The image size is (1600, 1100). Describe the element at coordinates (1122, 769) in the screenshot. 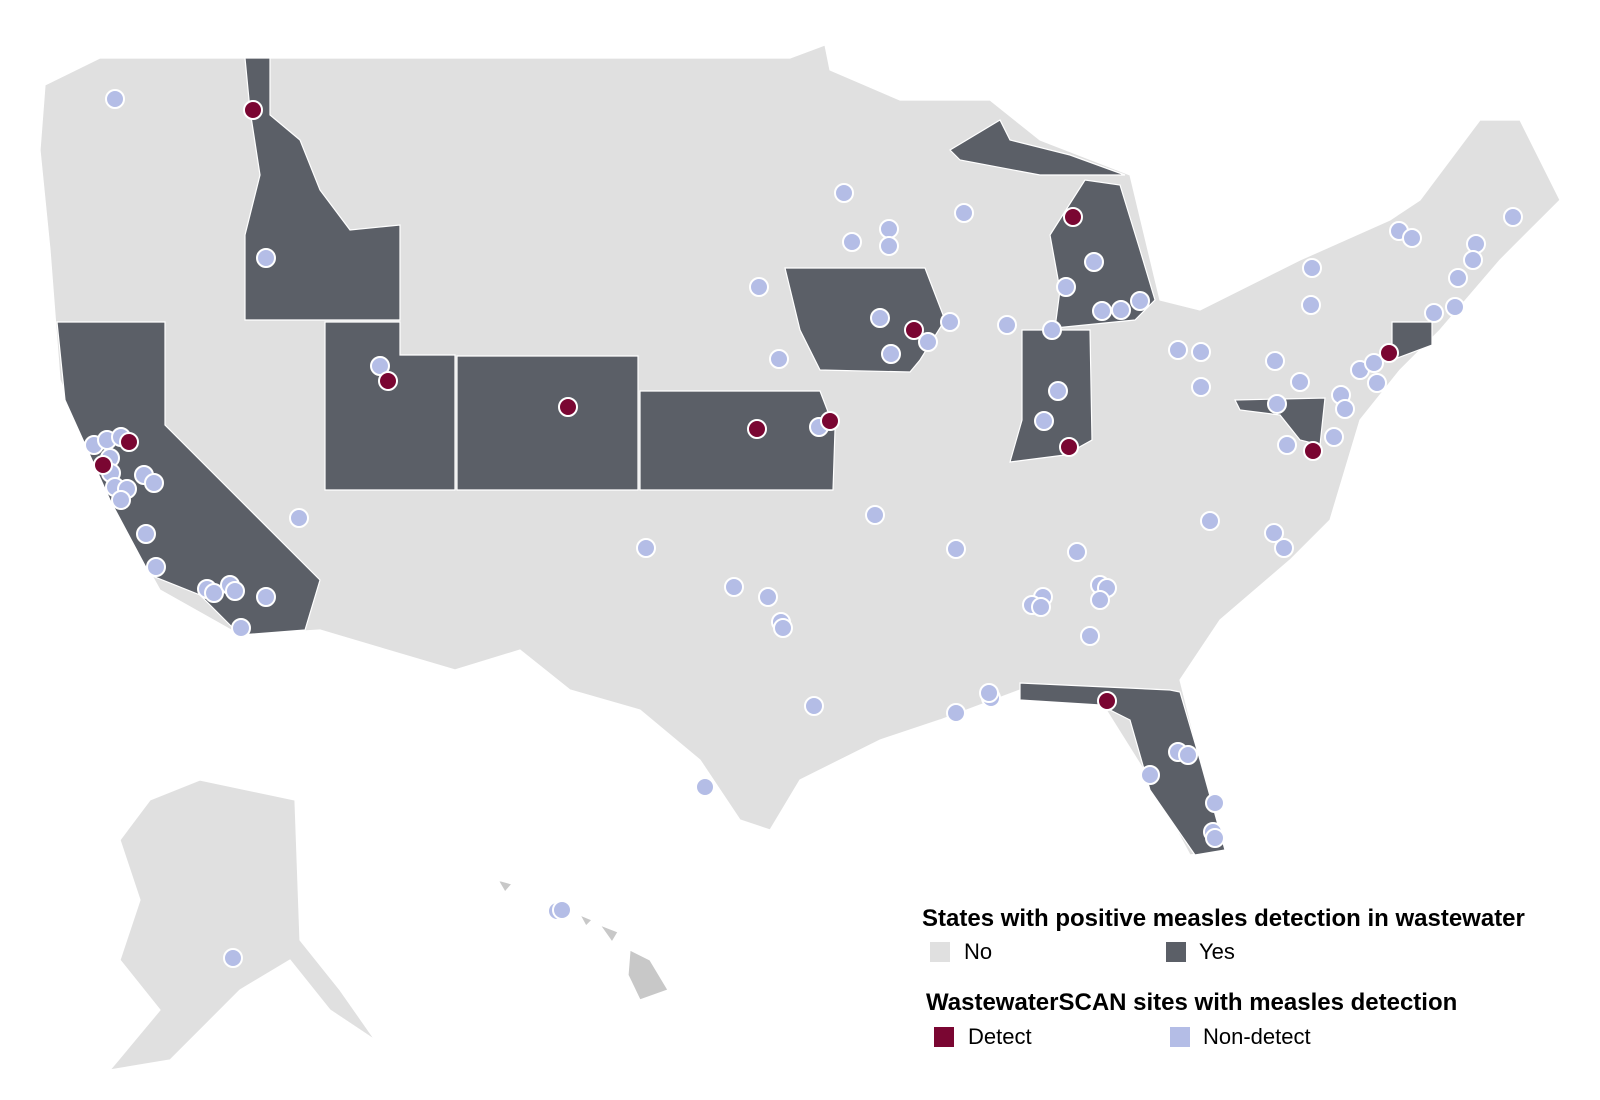

I see `florida` at that location.